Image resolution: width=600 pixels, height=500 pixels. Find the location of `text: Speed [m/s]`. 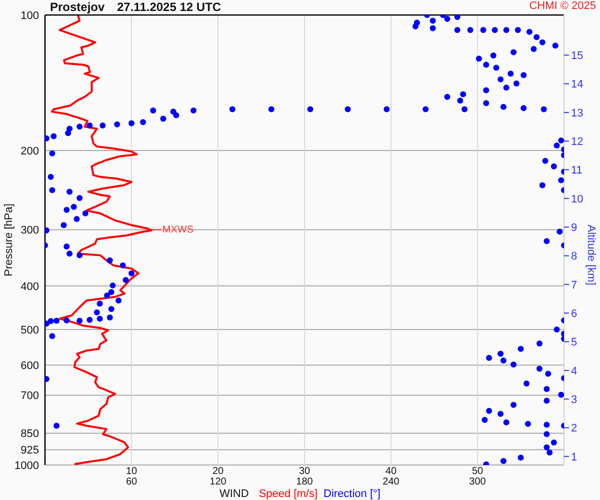

text: Speed [m/s] is located at coordinates (288, 494).